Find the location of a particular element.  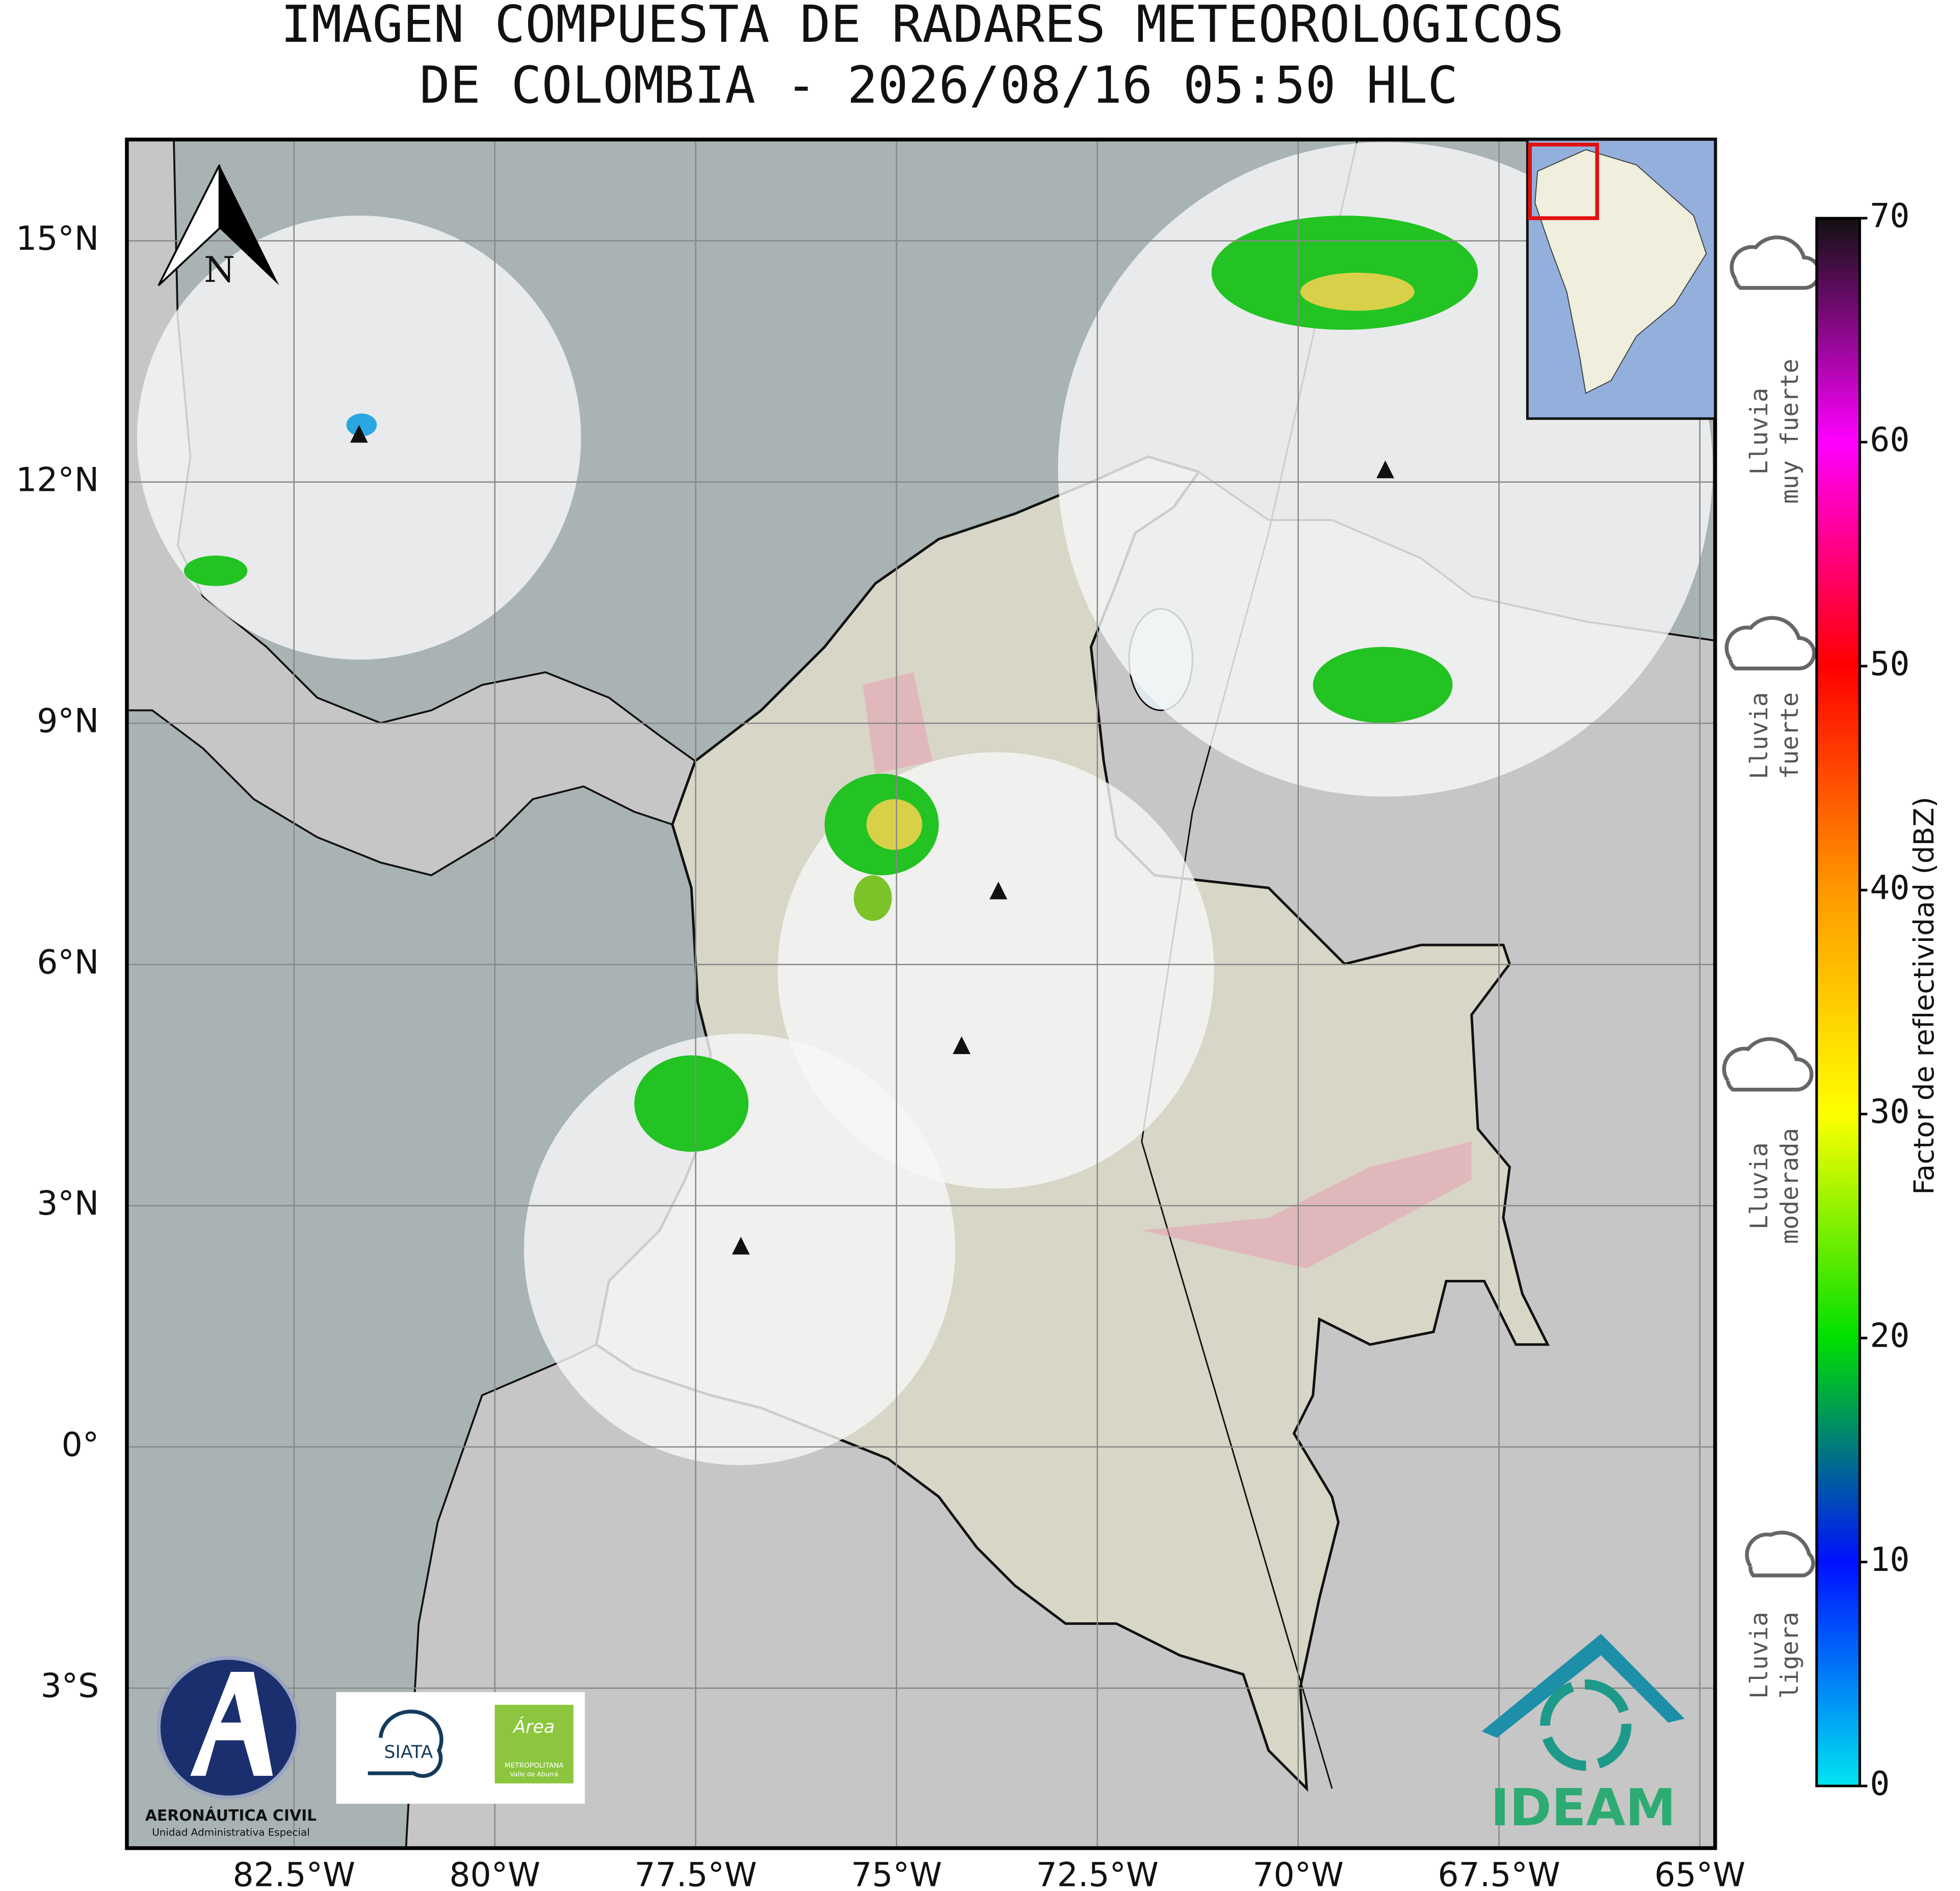

colorbar-tick-label: 50 is located at coordinates (1890, 664).